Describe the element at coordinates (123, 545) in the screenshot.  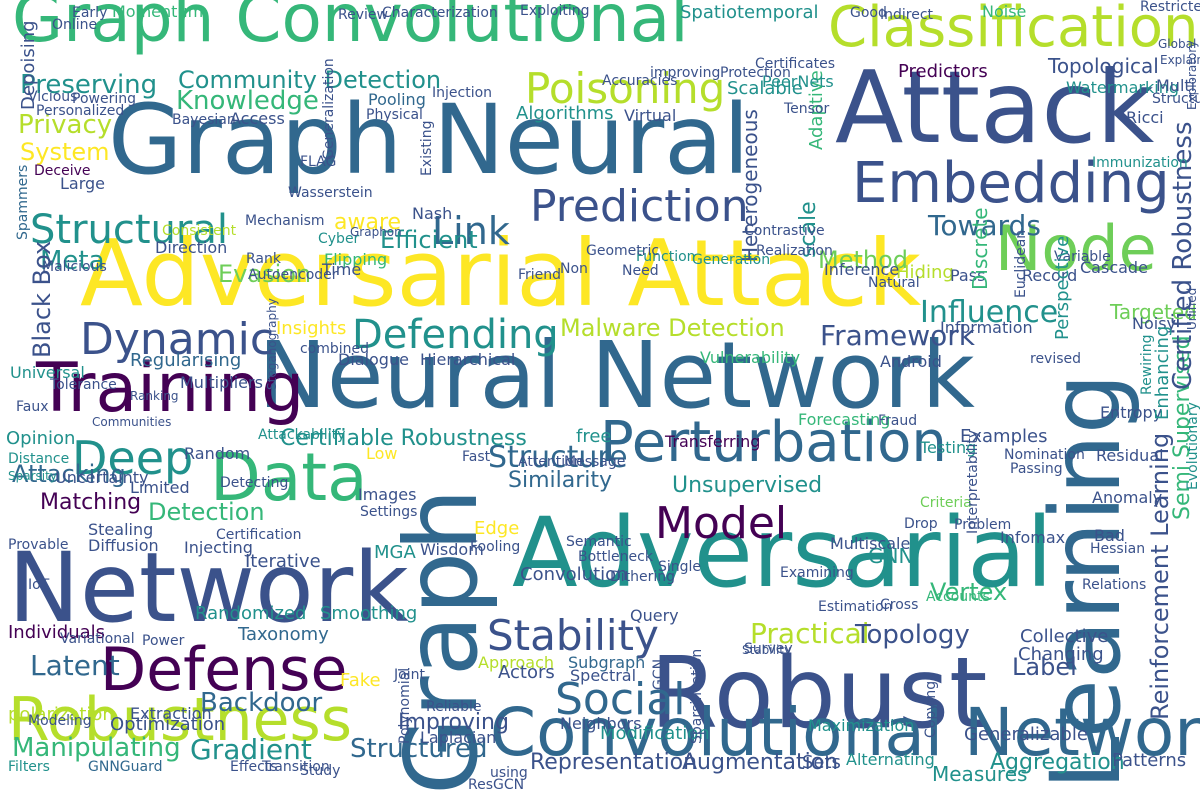
I see `cloud-word: Diffusion` at that location.